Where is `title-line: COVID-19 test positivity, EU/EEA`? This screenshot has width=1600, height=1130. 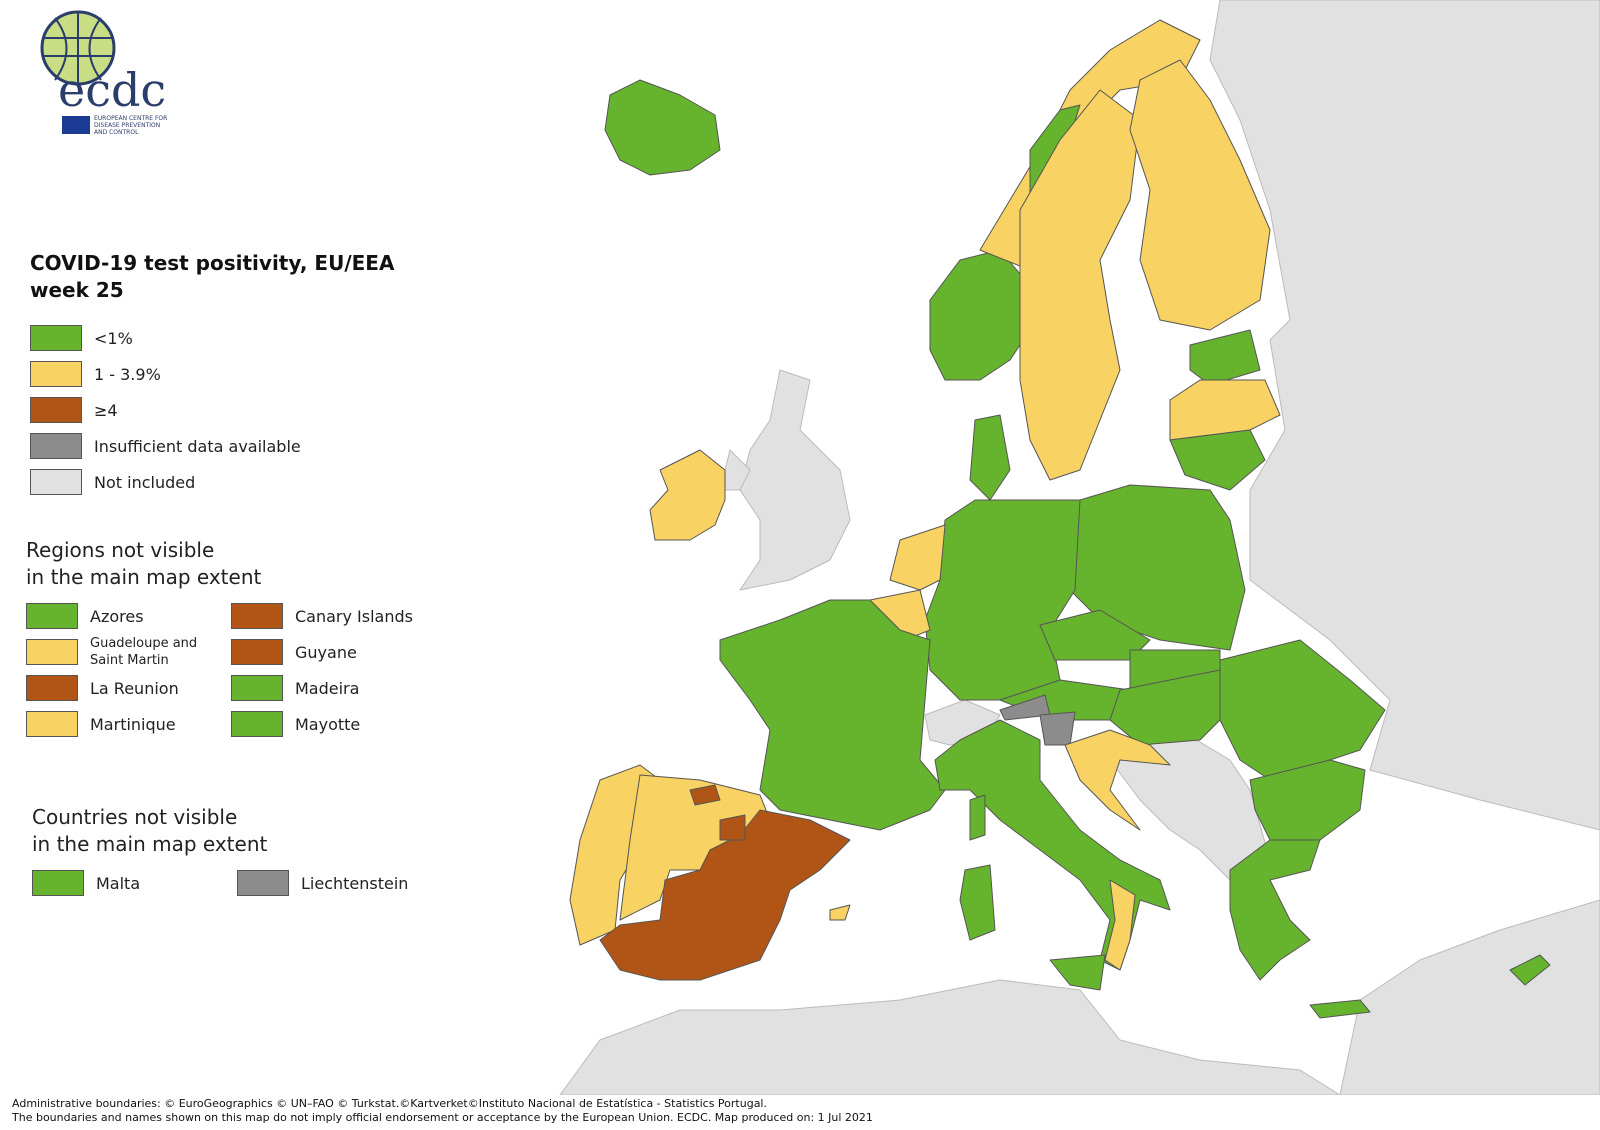 title-line: COVID-19 test positivity, EU/EEA is located at coordinates (212, 263).